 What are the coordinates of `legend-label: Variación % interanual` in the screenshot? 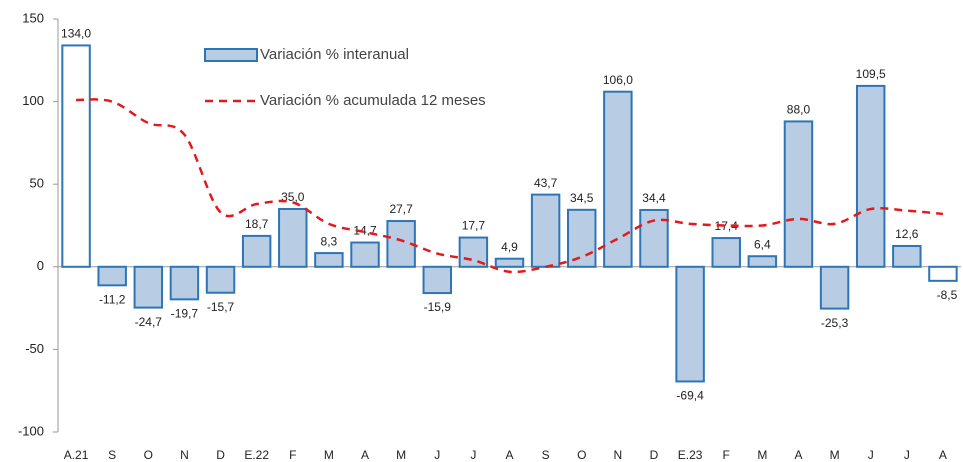 It's located at (334, 54).